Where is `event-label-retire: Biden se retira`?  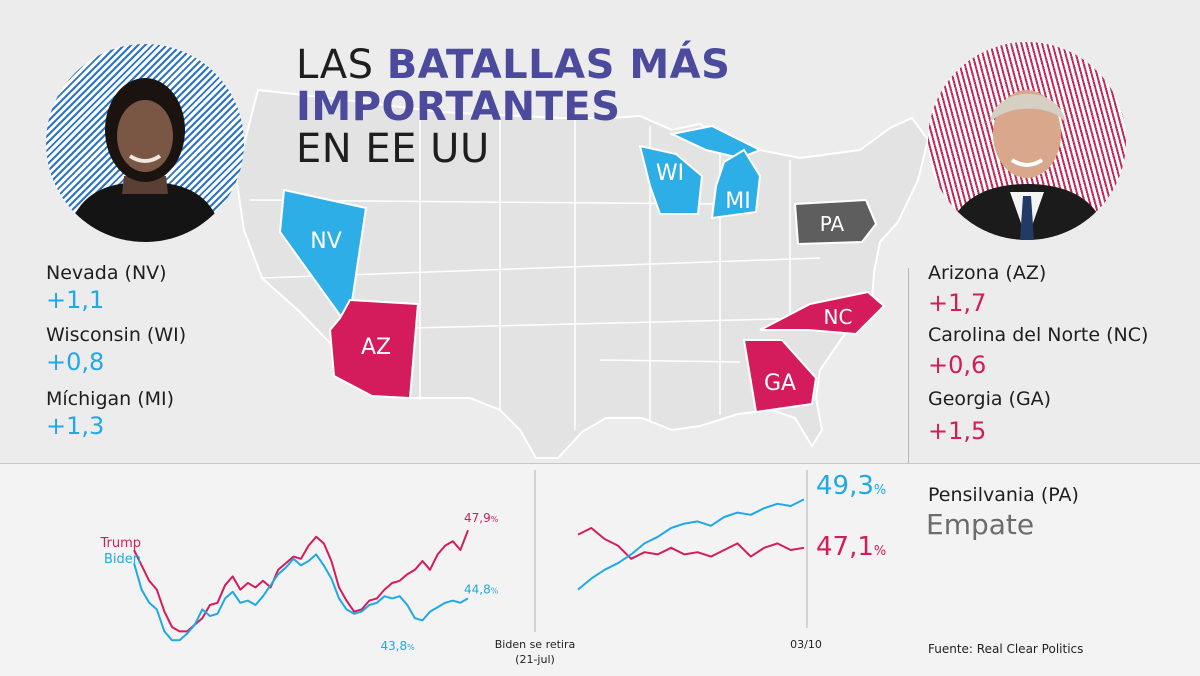
event-label-retire: Biden se retira is located at coordinates (535, 644).